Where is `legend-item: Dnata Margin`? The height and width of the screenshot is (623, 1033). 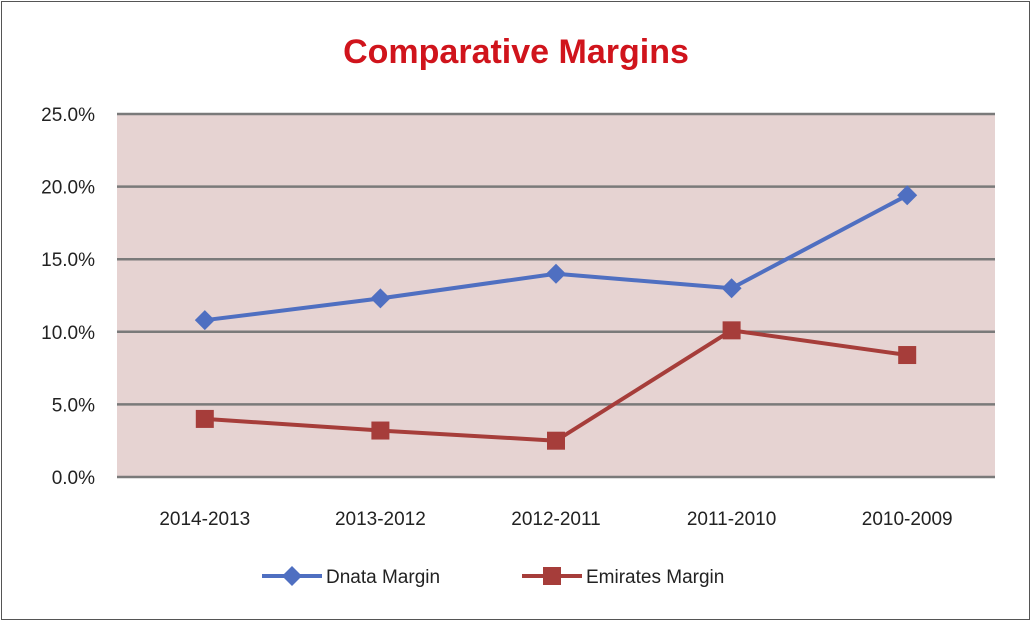
legend-item: Dnata Margin is located at coordinates (351, 577).